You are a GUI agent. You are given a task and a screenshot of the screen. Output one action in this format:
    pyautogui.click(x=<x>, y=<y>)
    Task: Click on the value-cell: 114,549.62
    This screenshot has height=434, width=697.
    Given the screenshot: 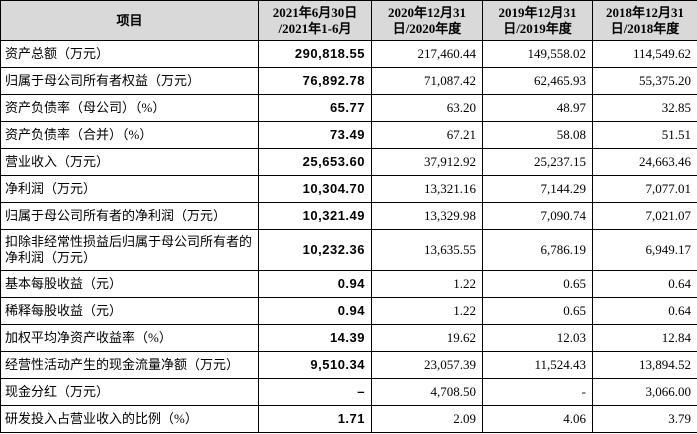 What is the action you would take?
    pyautogui.click(x=644, y=54)
    